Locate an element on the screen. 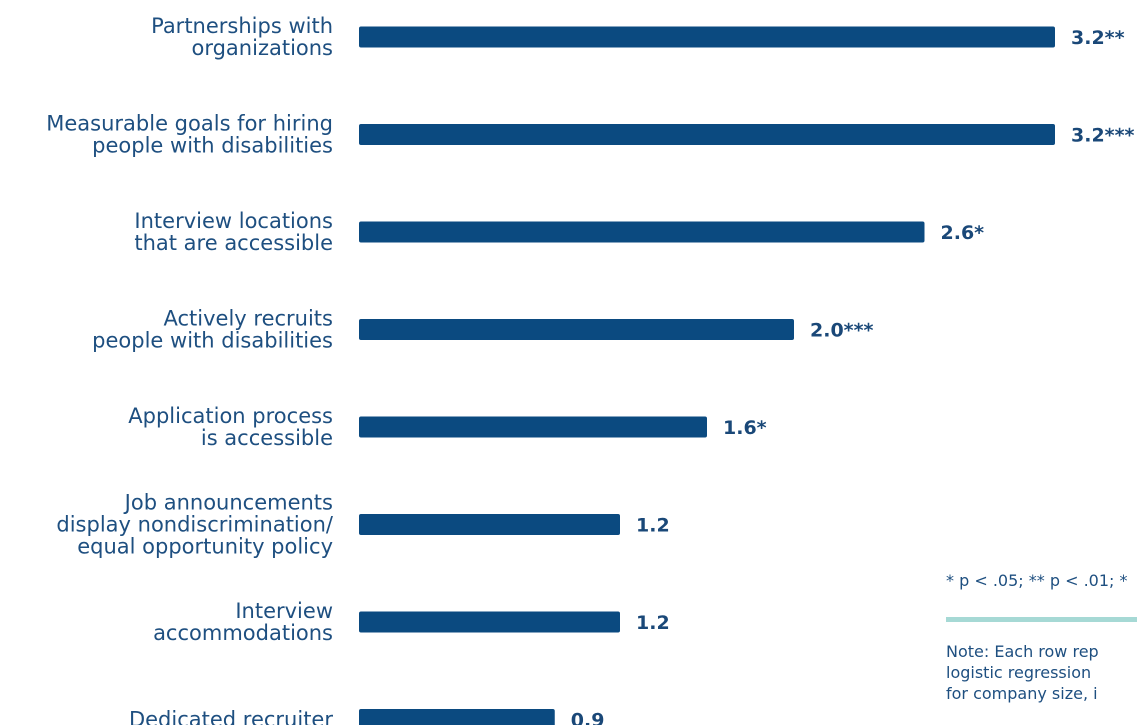  category-label-line: that are accessible is located at coordinates (233, 243).